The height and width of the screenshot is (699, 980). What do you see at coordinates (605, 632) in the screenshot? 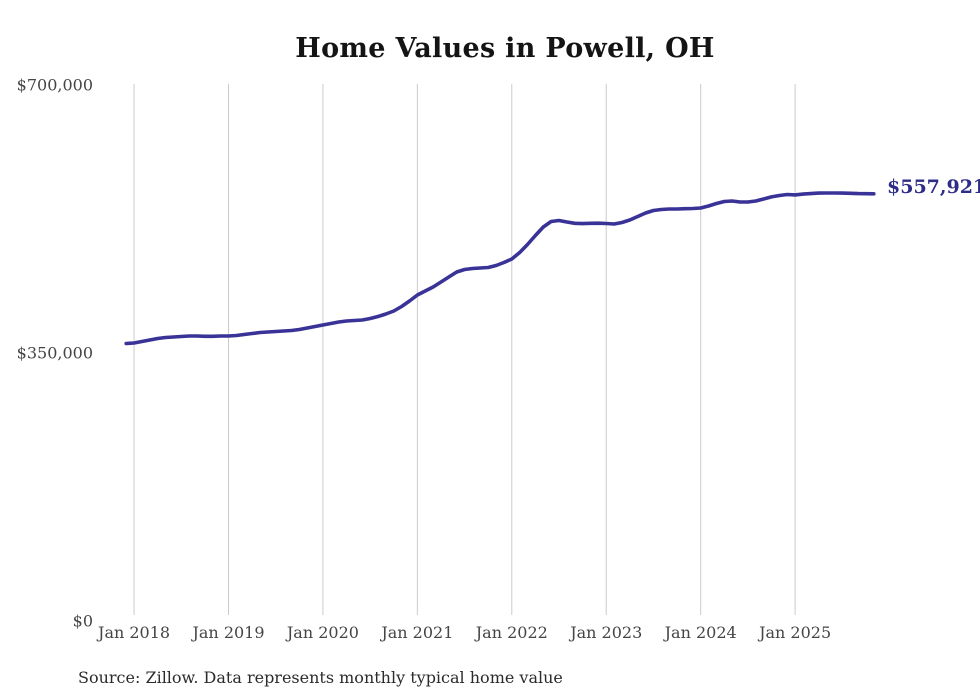
I see `x-tick-label: Jan 2023` at bounding box center [605, 632].